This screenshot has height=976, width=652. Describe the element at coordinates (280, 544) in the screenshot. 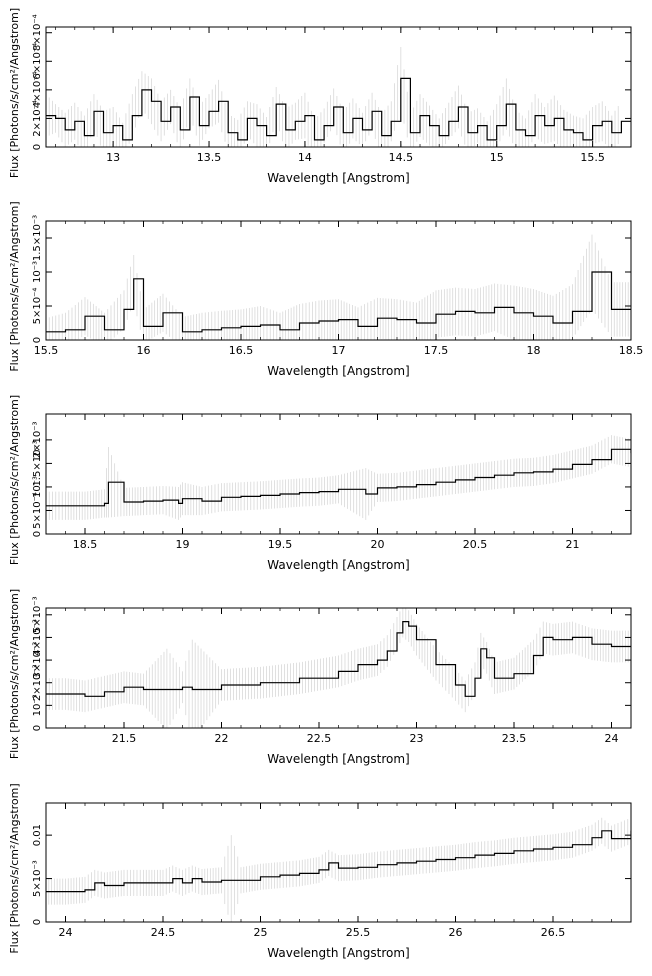

I see `x-tick-label: 19.5` at that location.